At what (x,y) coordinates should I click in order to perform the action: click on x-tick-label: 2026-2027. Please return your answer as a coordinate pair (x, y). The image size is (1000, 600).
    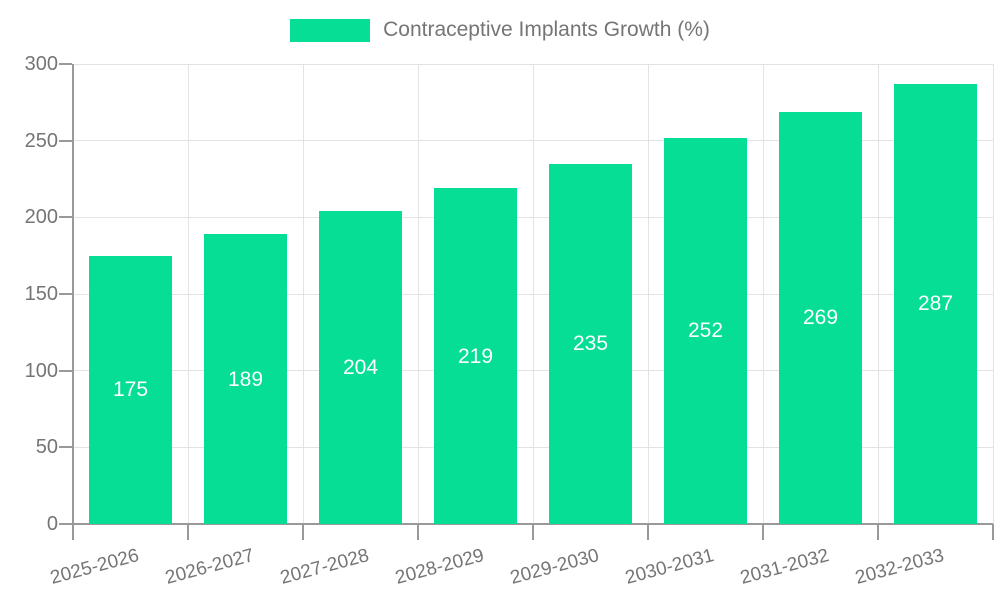
    Looking at the image, I should click on (209, 567).